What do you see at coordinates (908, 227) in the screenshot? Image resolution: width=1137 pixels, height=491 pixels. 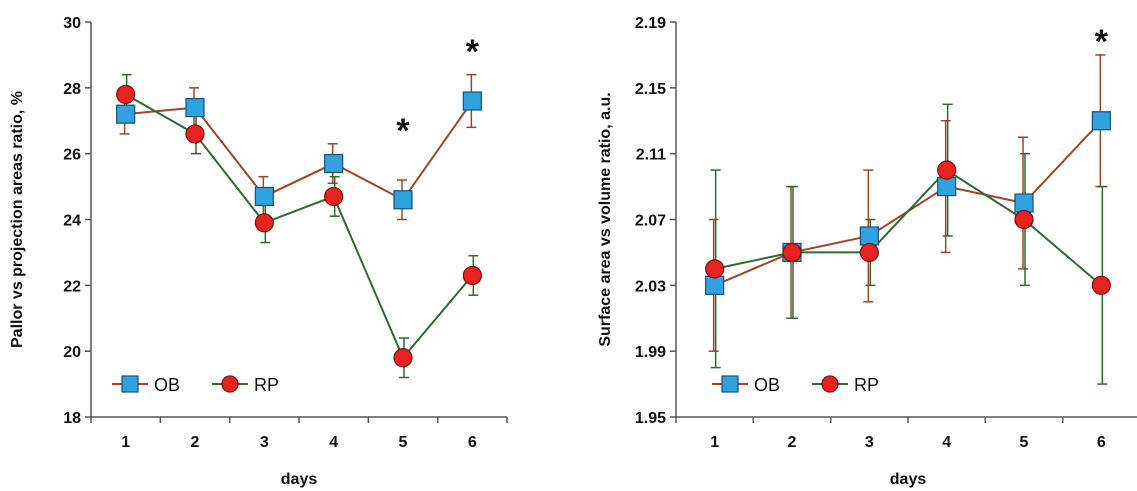 I see `series-line-rp` at bounding box center [908, 227].